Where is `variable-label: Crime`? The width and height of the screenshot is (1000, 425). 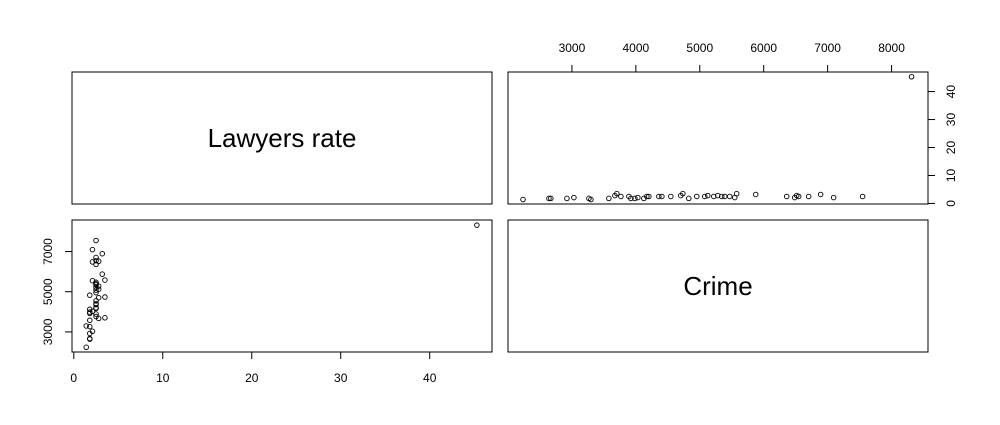
variable-label: Crime is located at coordinates (717, 286).